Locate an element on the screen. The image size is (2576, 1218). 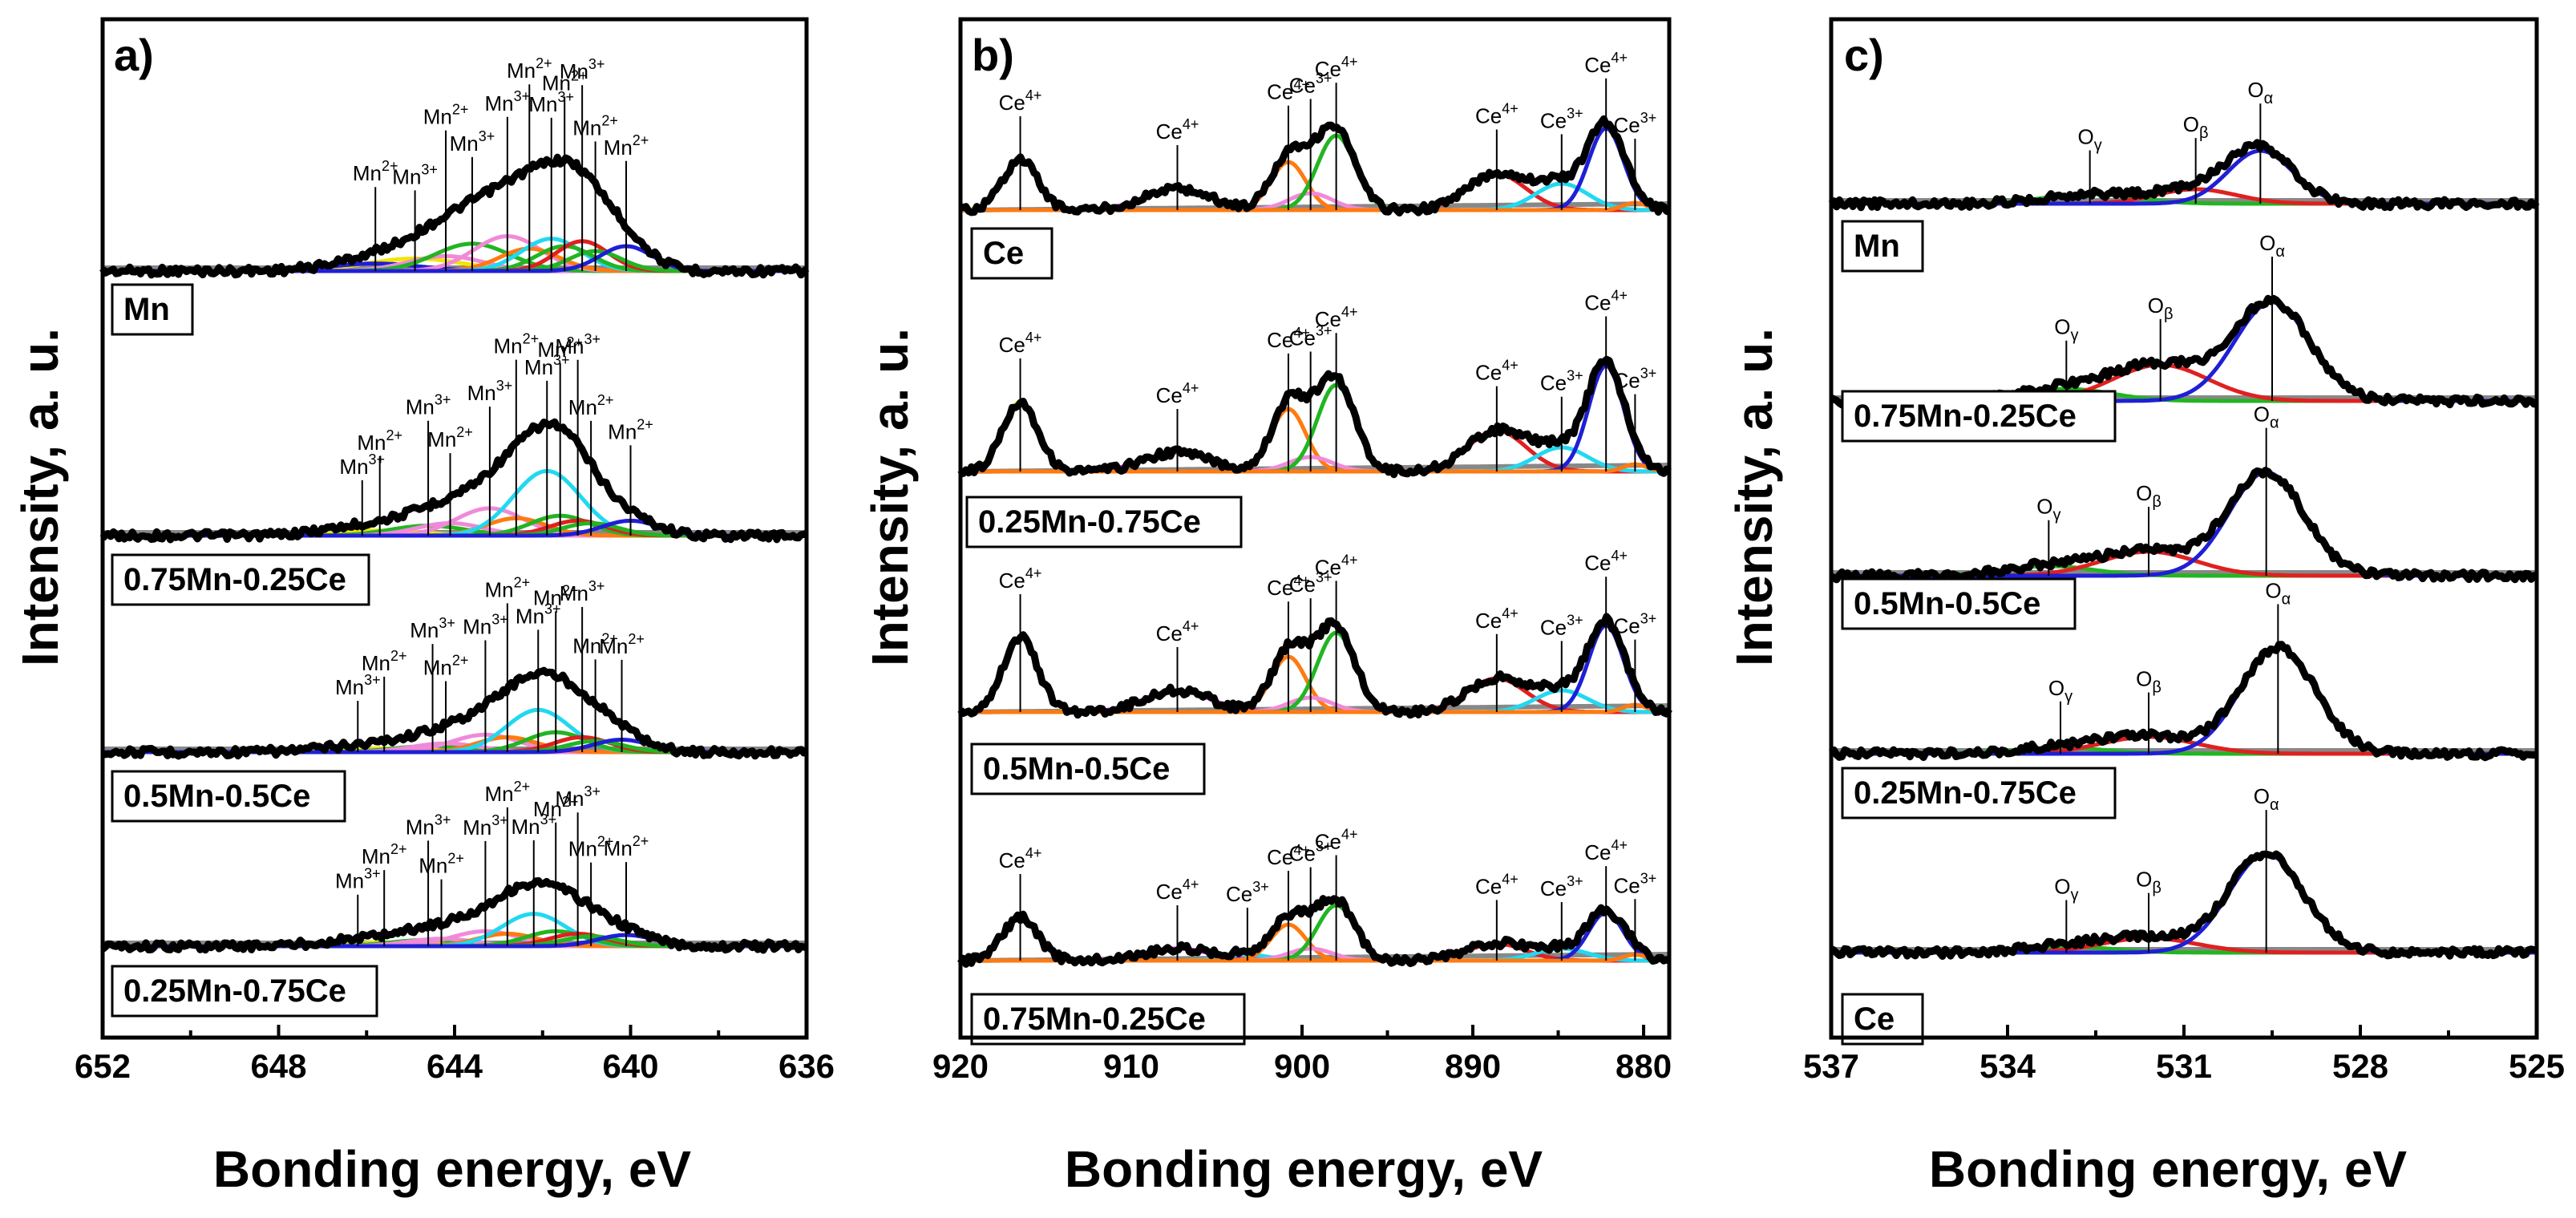
sample-label: 0.75Mn-0.25Ce is located at coordinates (1094, 1020).